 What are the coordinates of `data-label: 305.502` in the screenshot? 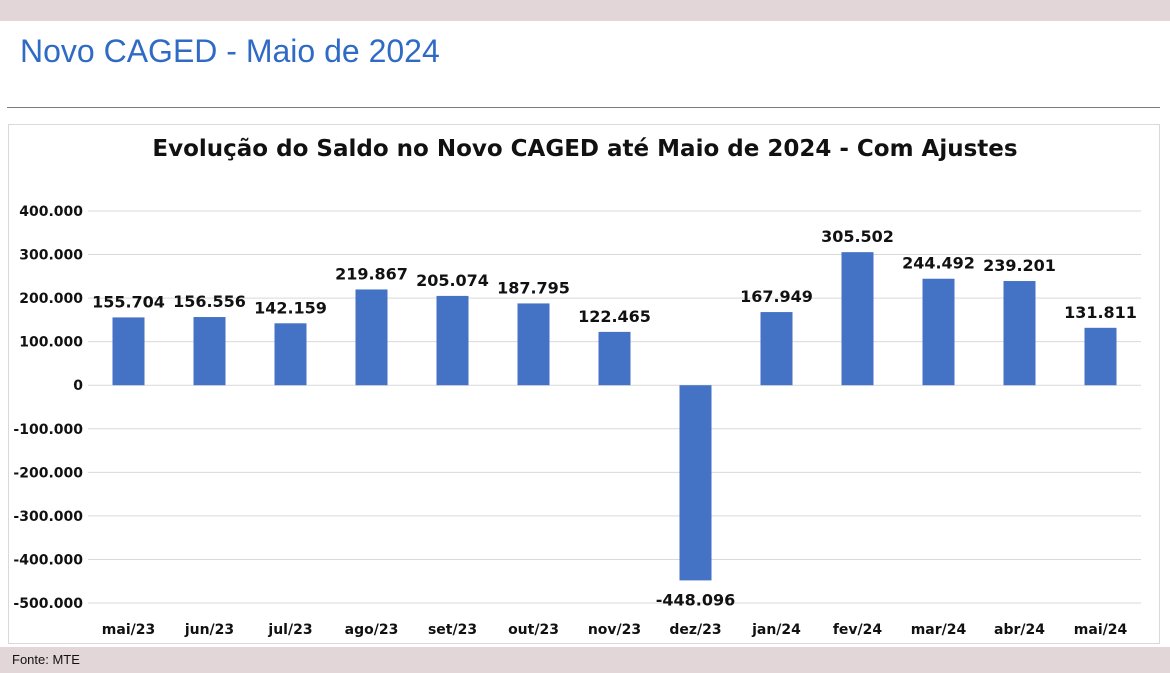 It's located at (857, 236).